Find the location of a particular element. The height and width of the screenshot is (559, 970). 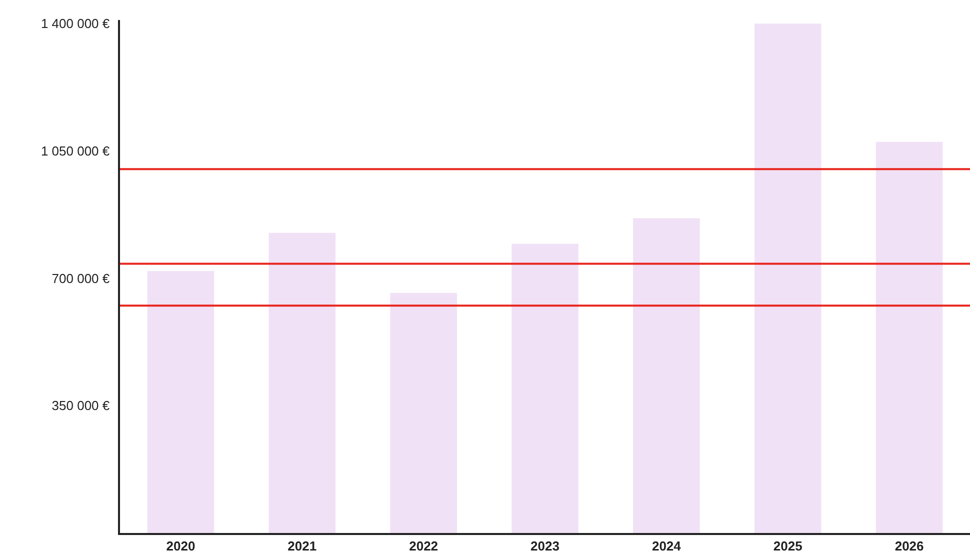

x-tick-label: 2026 is located at coordinates (909, 546).